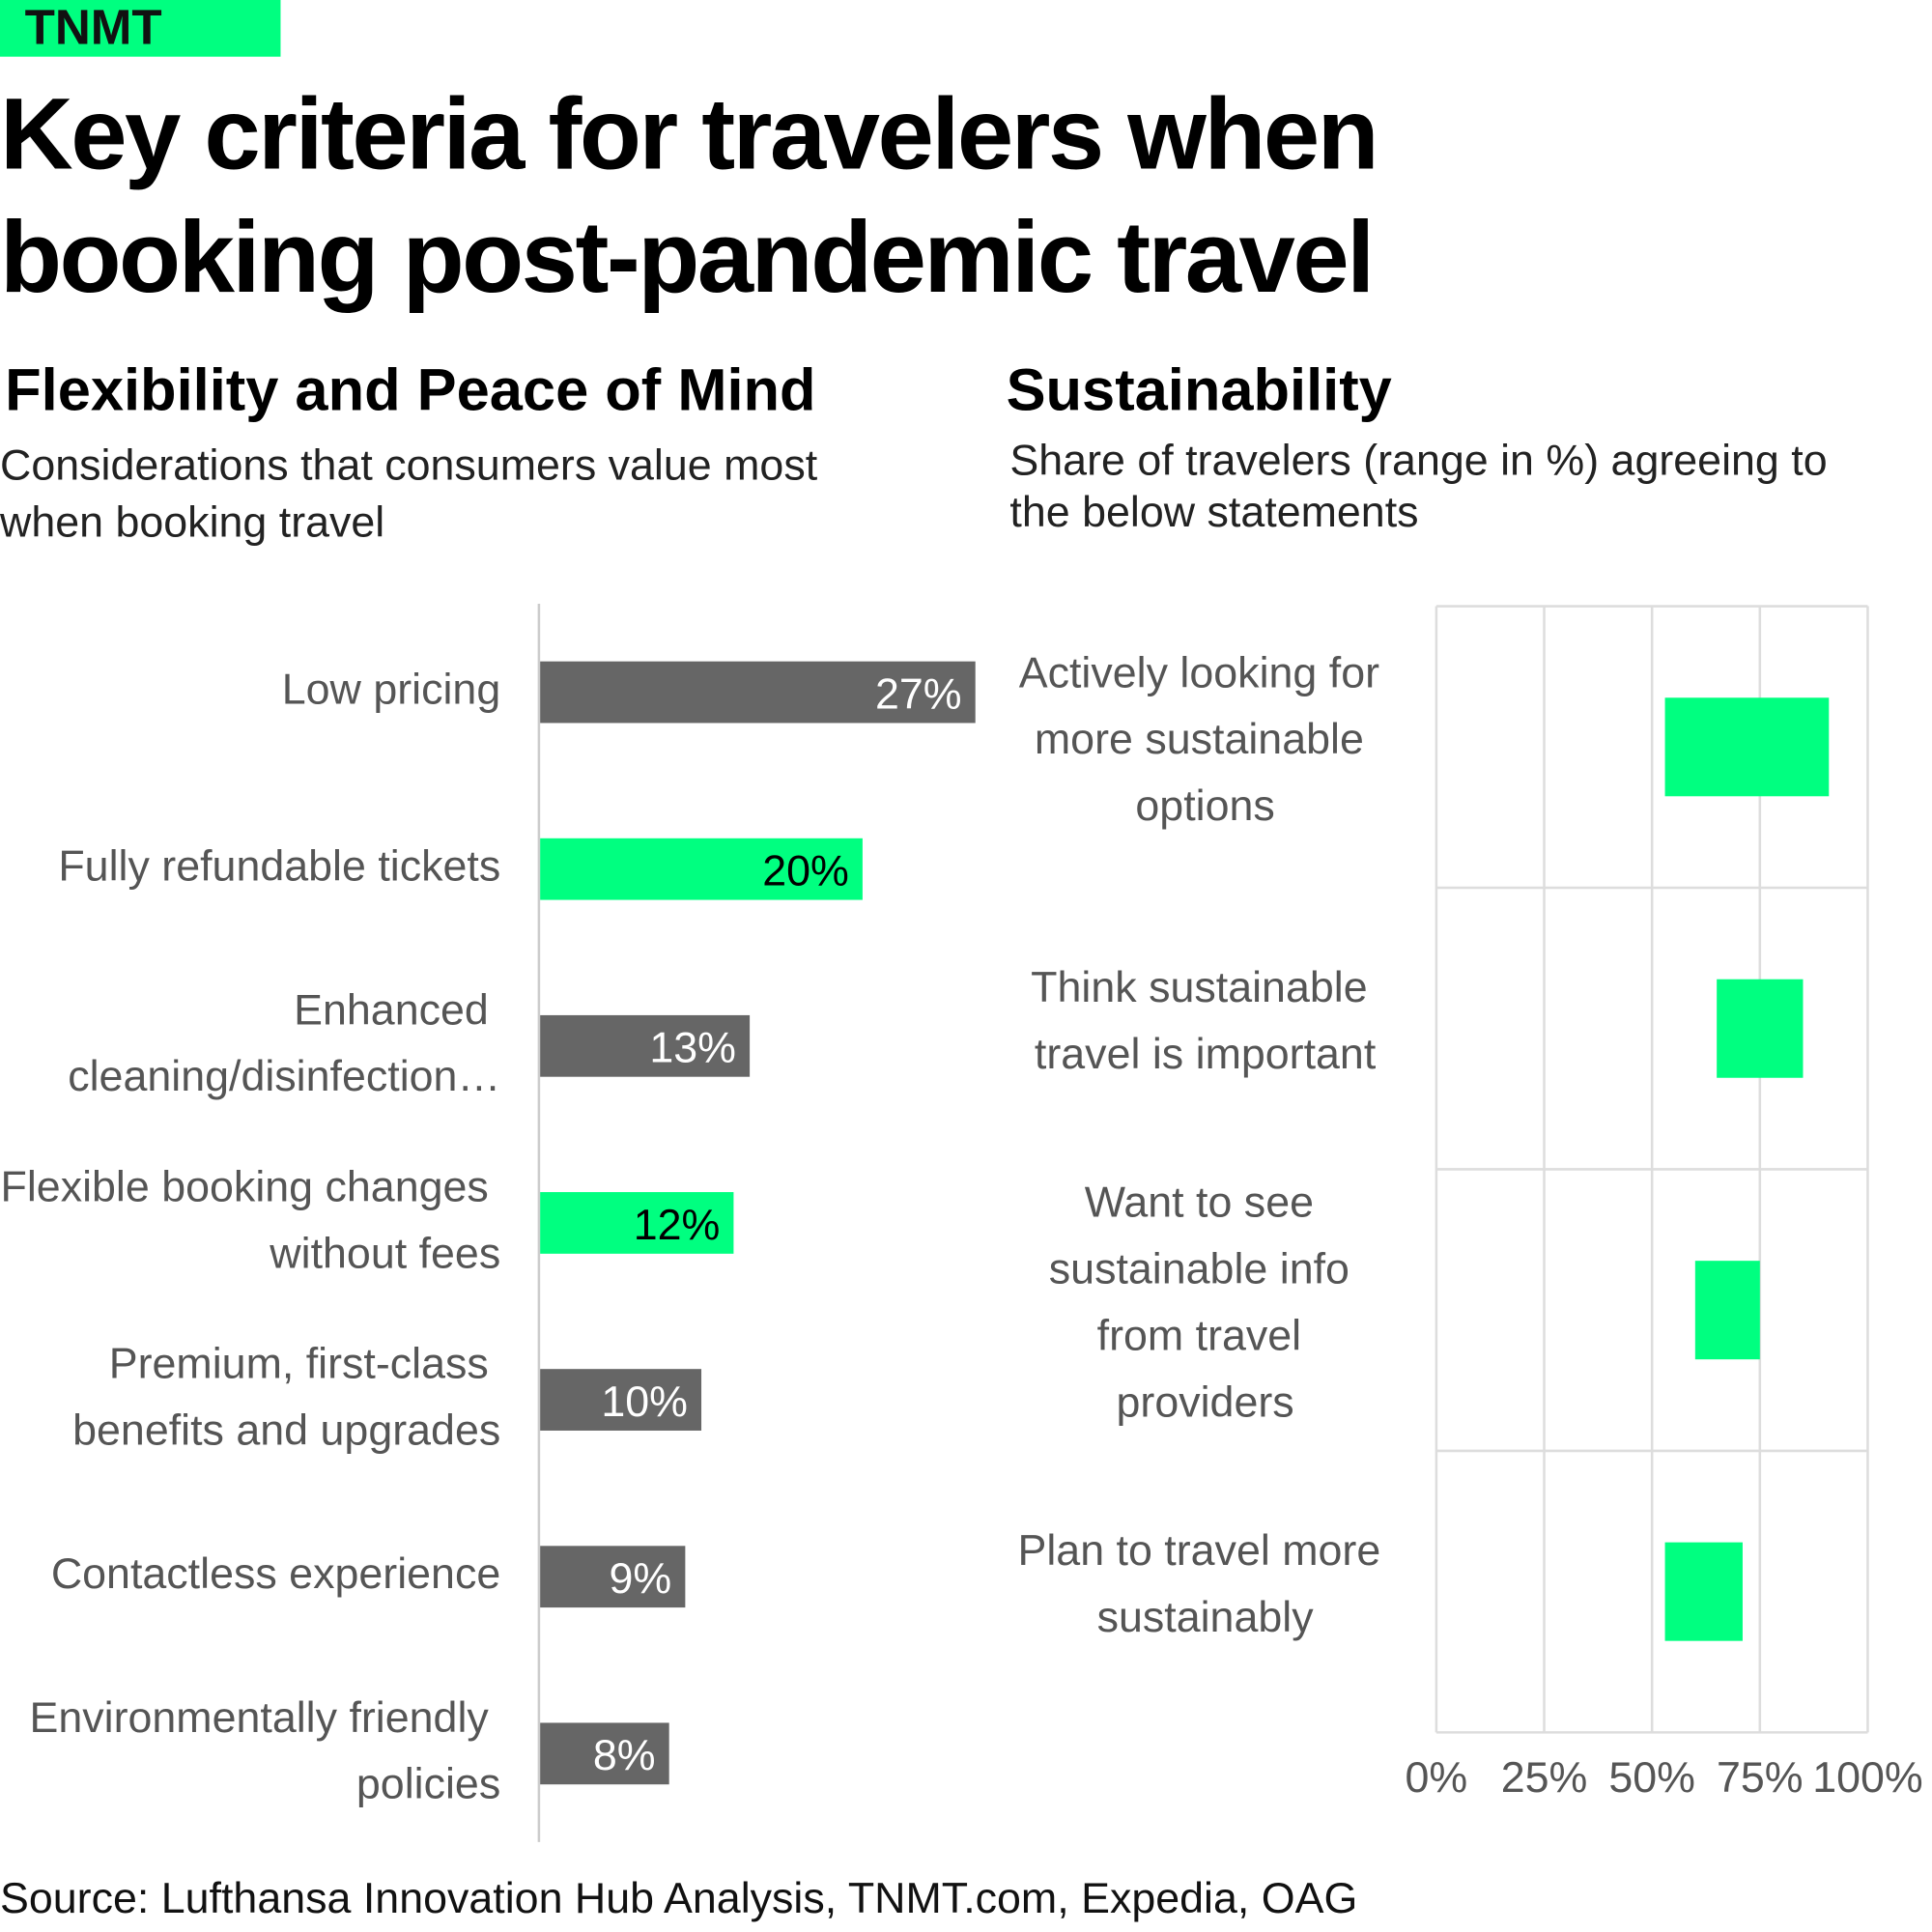 The image size is (1932, 1932). Describe the element at coordinates (93, 27) in the screenshot. I see `brand: TNMT` at that location.